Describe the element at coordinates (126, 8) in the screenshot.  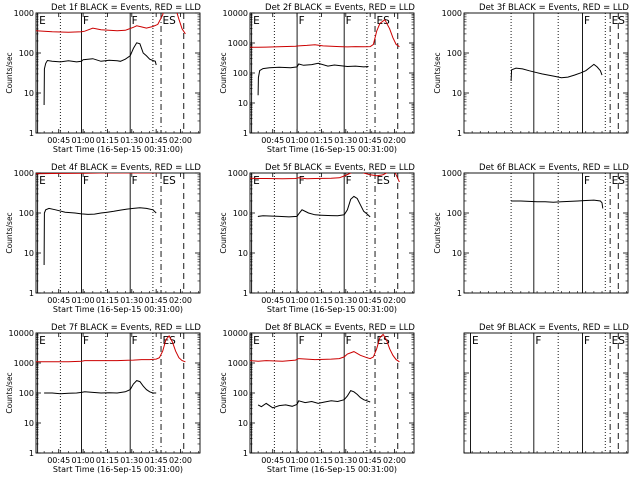
I see `panel-title: Det 1f BLACK = Events, RED = LLD` at that location.